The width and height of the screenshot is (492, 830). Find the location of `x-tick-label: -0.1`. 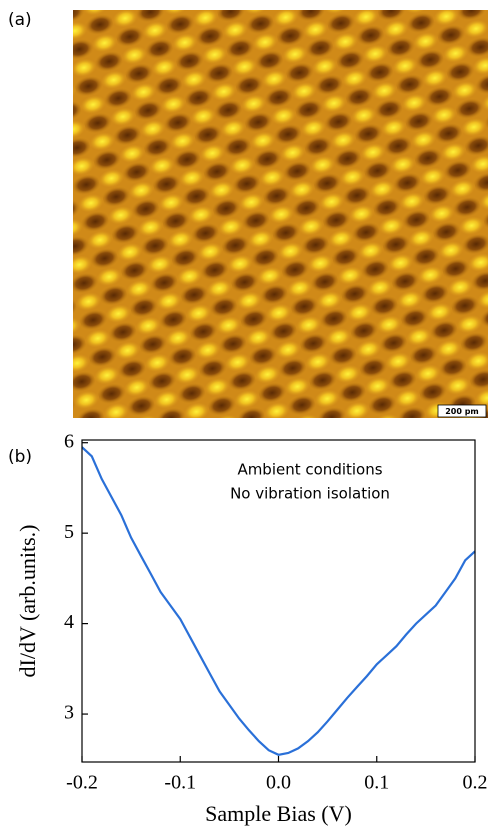

x-tick-label: -0.1 is located at coordinates (180, 783).